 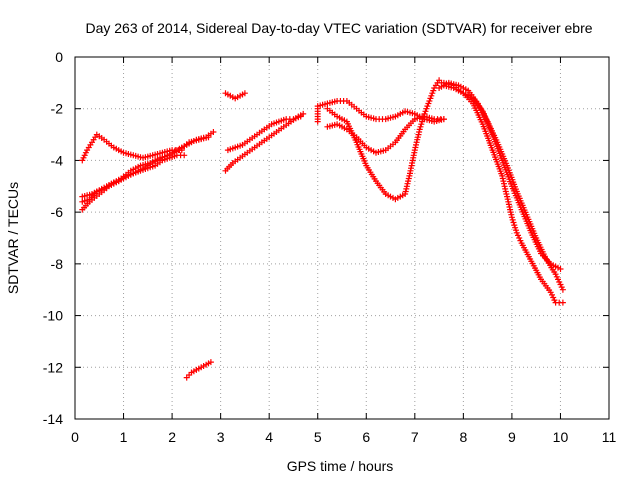 I want to click on y-axis-label: SDTVAR / TECUs, so click(x=13, y=238).